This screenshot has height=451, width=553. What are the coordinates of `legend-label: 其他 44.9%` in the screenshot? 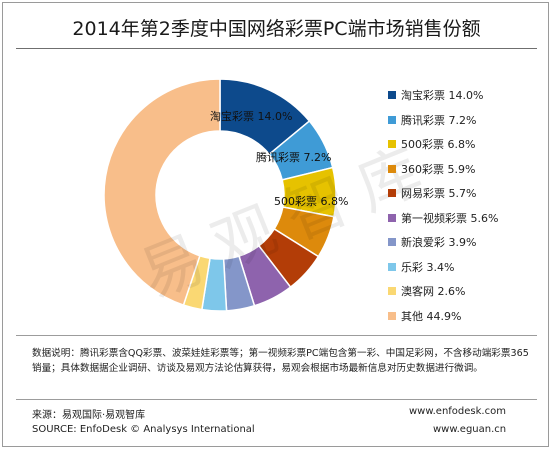 It's located at (431, 316).